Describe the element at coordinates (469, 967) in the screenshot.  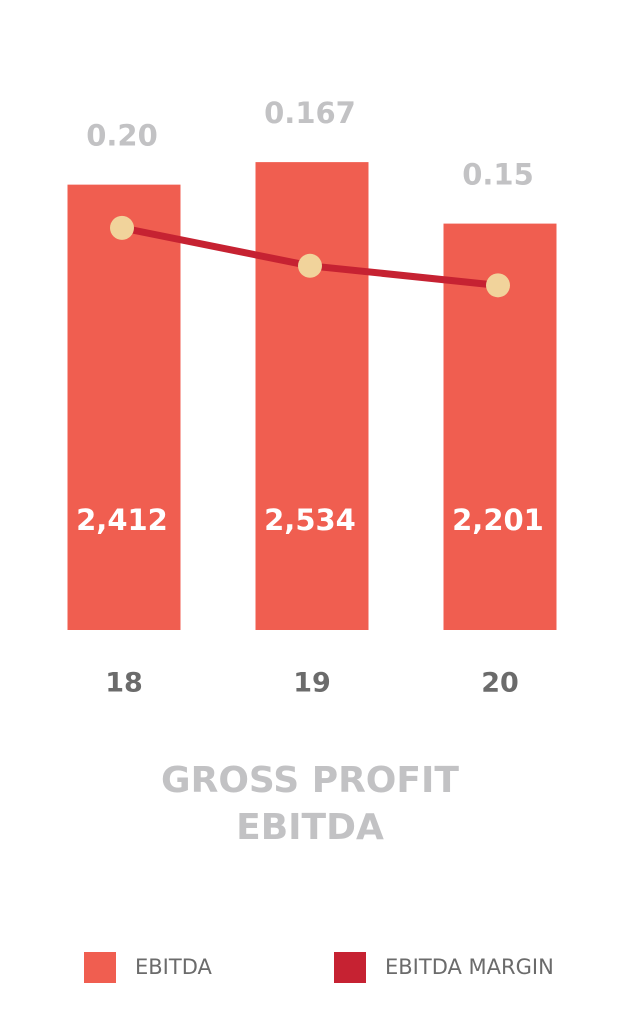
I see `legend-label: EBITDA MARGIN` at that location.